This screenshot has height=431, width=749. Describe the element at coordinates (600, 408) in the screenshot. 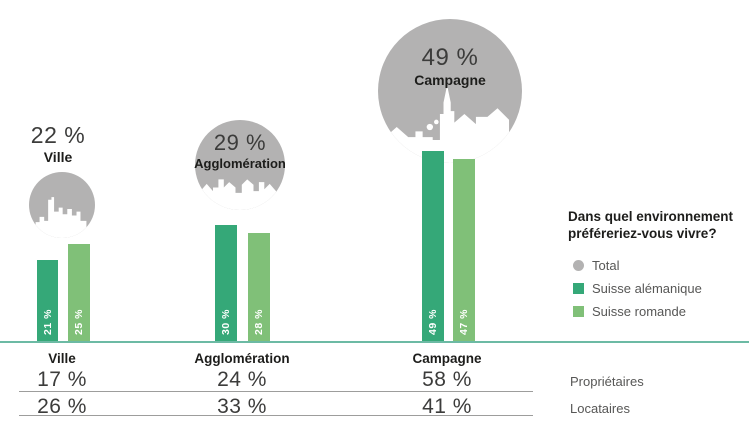

I see `table-row-label-locataires: Locataires` at that location.